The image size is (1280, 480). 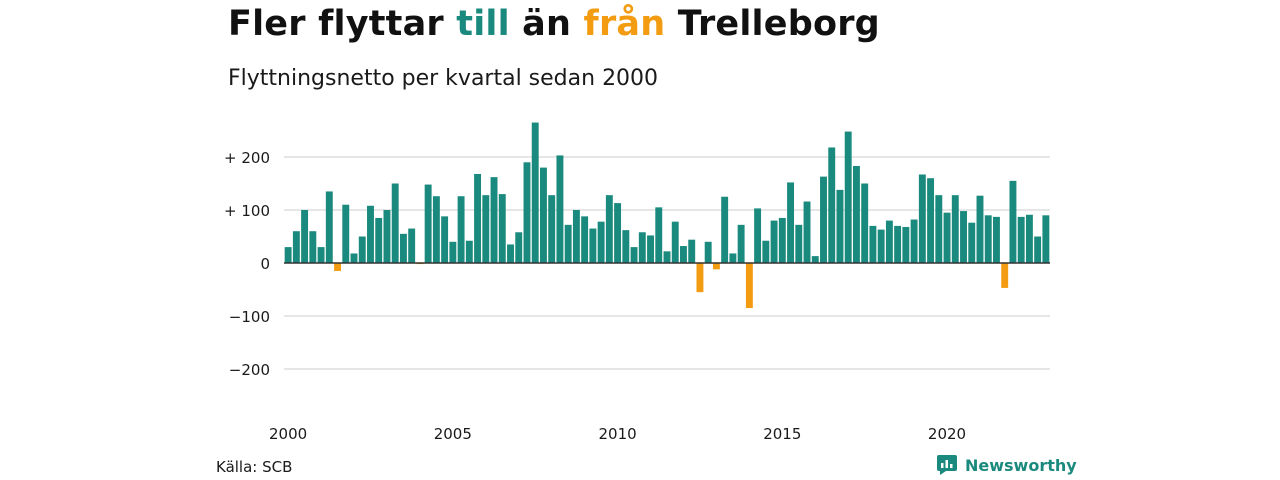 I want to click on y-tick-label: + 100, so click(x=247, y=211).